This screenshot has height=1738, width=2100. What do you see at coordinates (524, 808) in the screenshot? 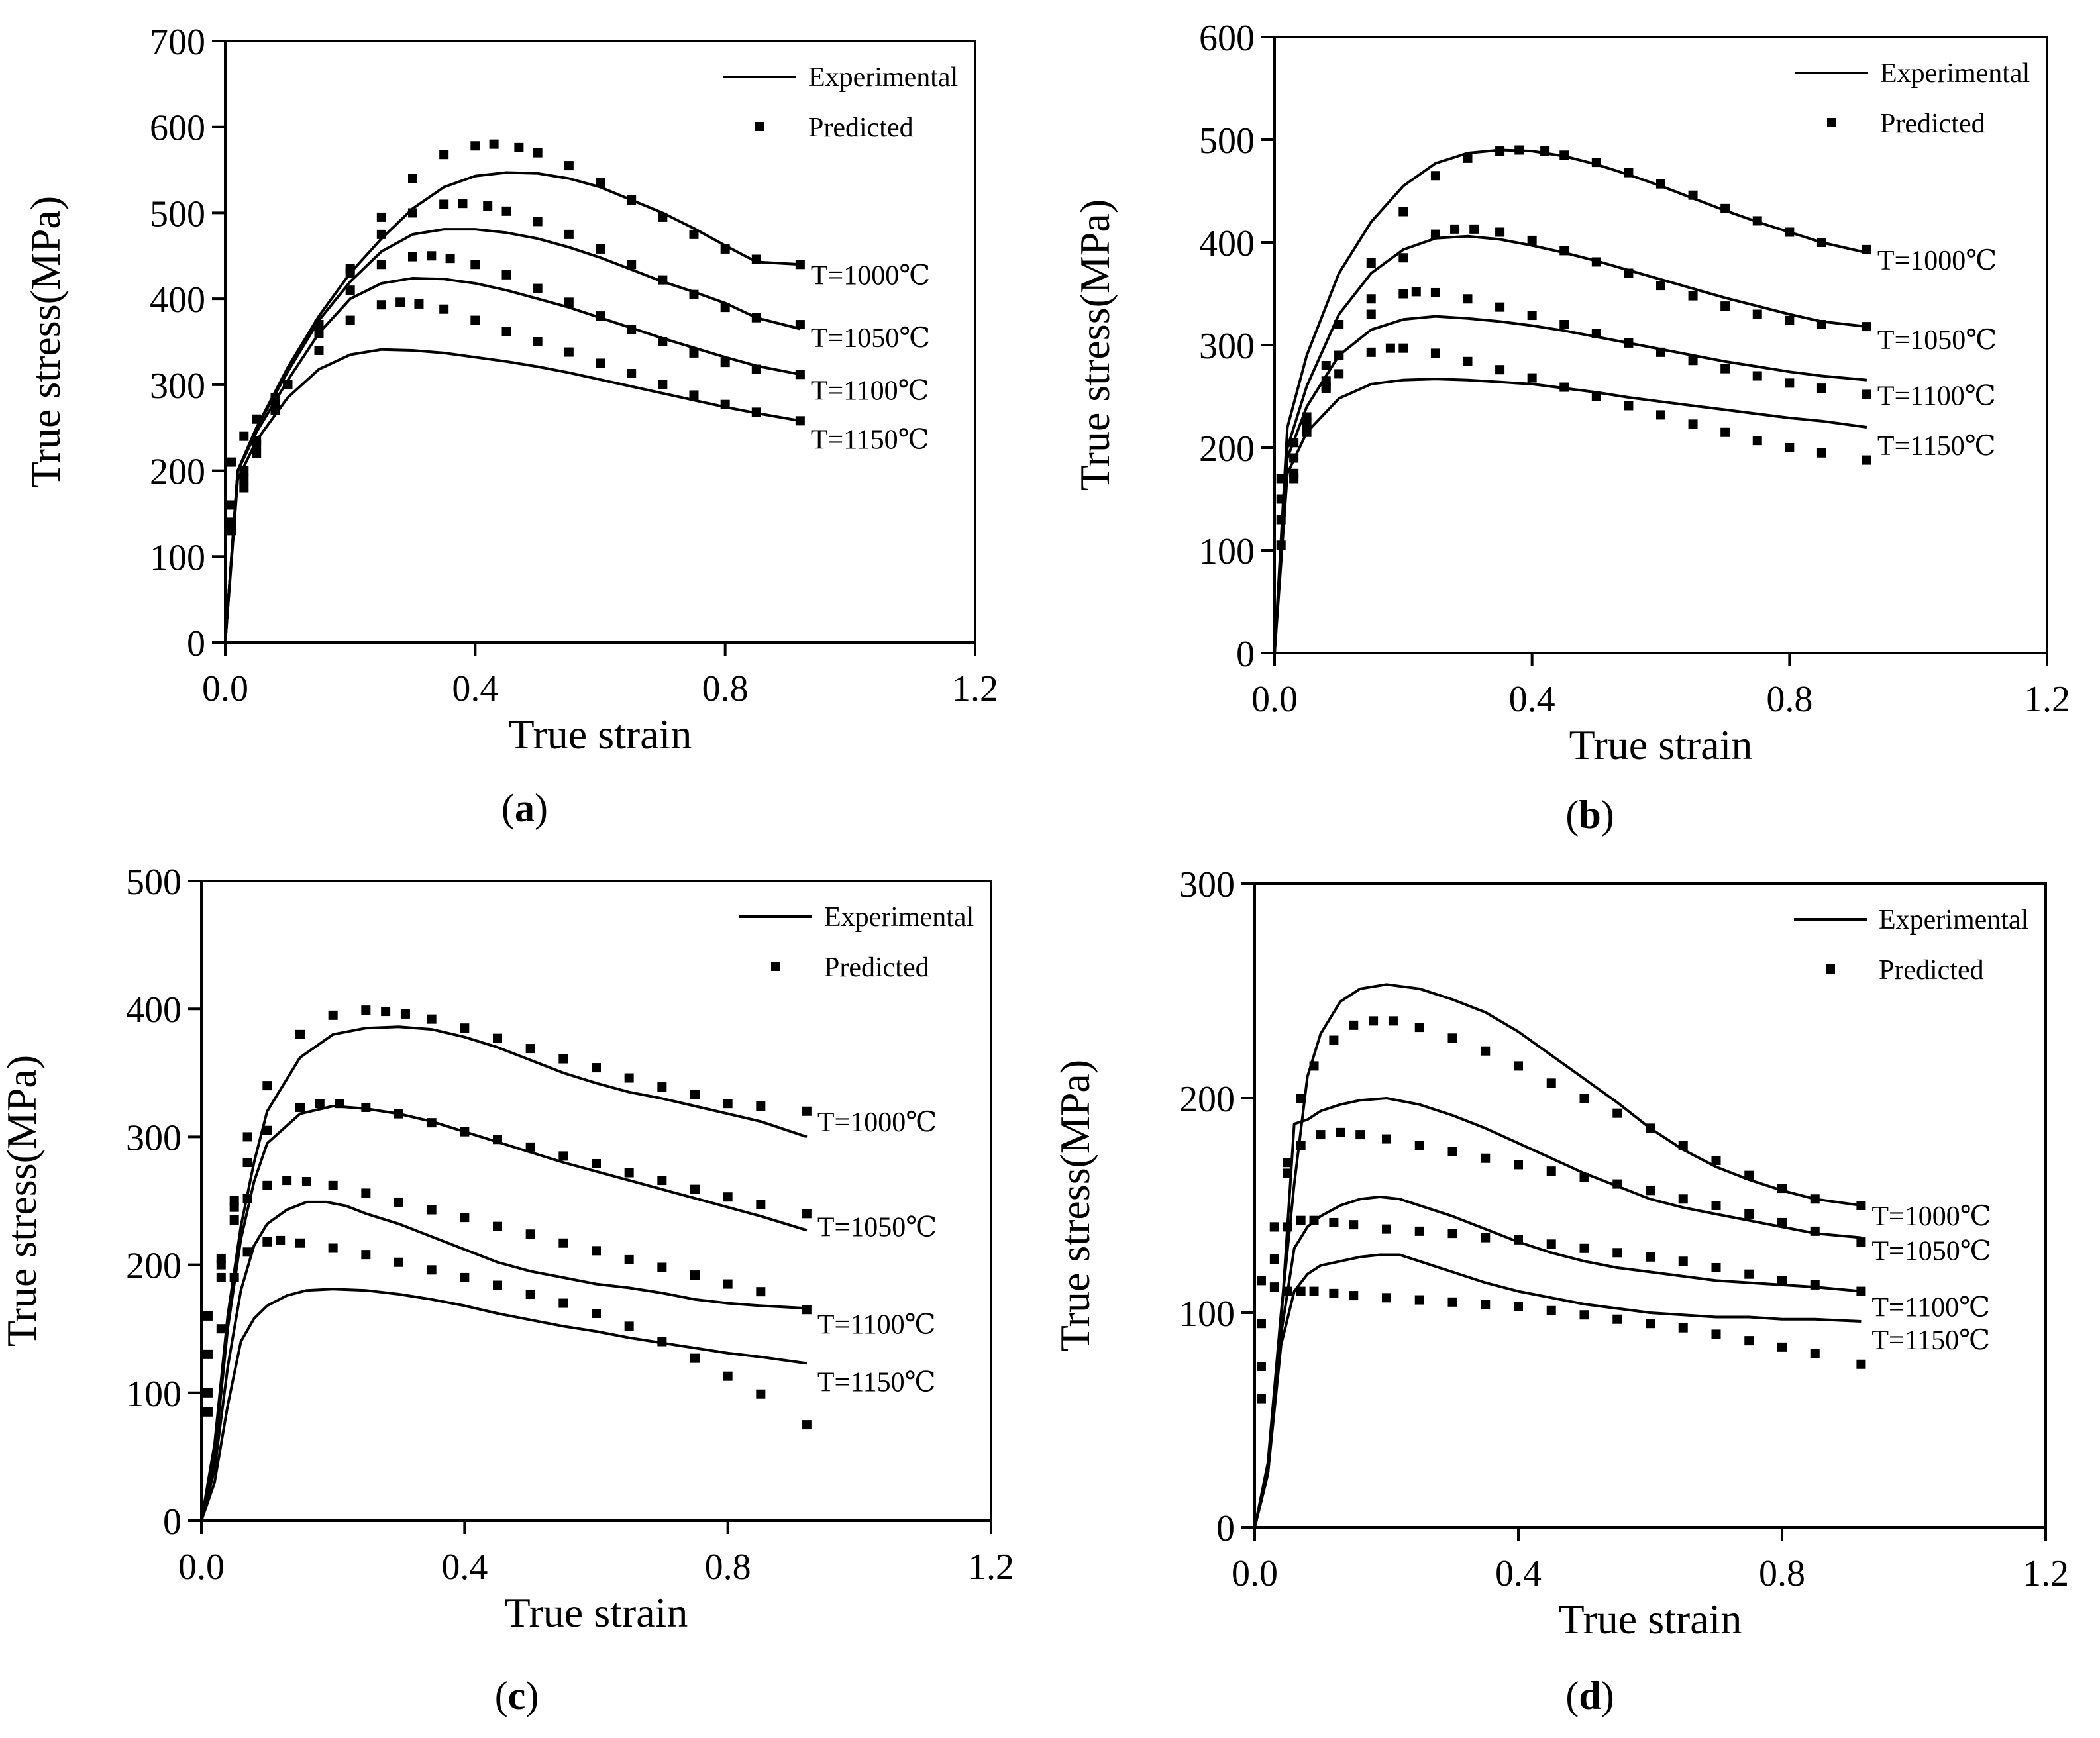
I see `panel-label: (a)` at bounding box center [524, 808].